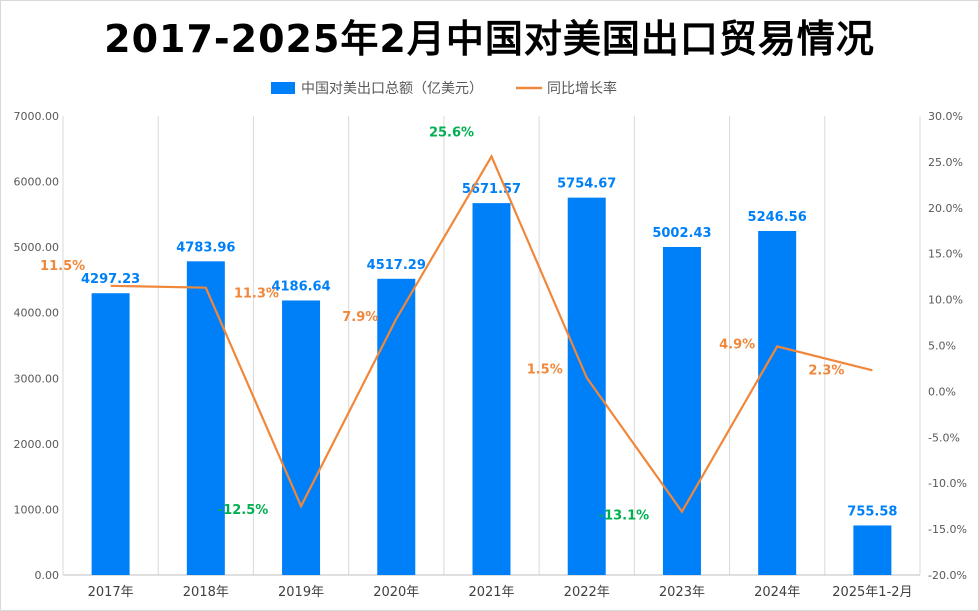  What do you see at coordinates (945, 162) in the screenshot?
I see `right-tick-label: 25.0%` at bounding box center [945, 162].